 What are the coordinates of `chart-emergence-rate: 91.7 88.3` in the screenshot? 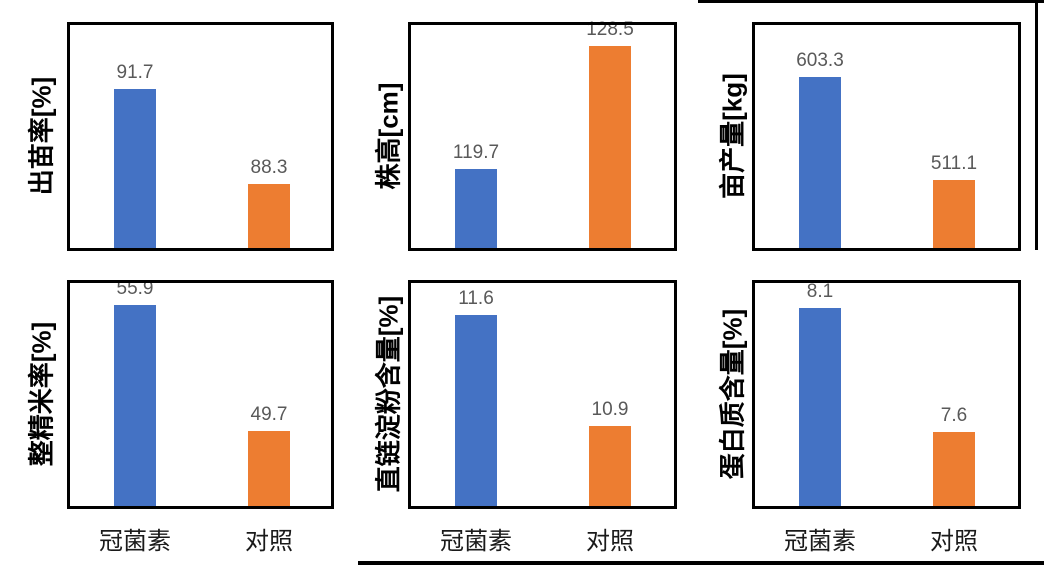 It's located at (200, 136).